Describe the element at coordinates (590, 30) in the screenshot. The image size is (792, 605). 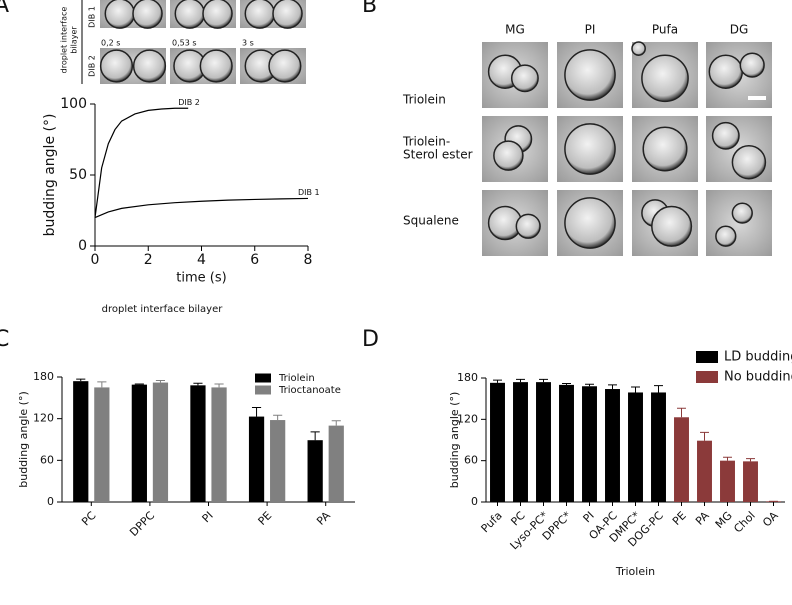
I see `column-header: PI` at that location.